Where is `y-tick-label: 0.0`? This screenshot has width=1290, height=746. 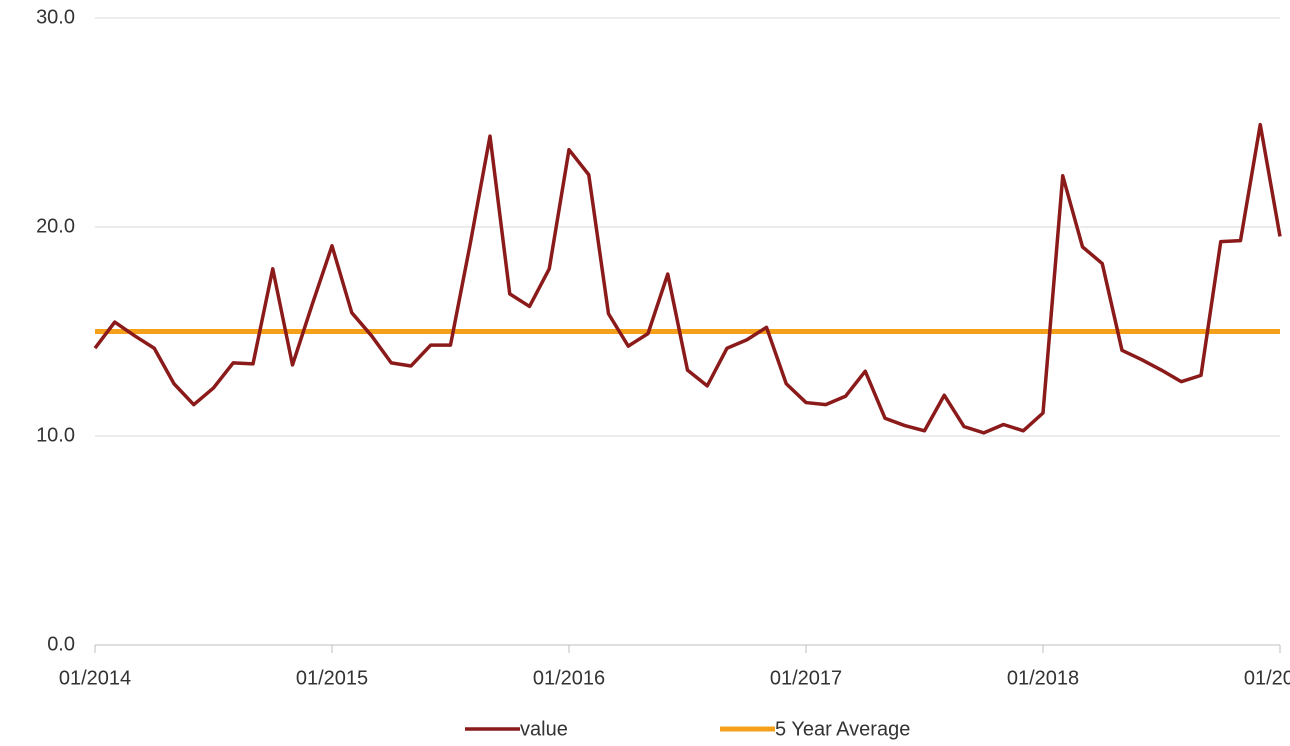
y-tick-label: 0.0 is located at coordinates (61, 644).